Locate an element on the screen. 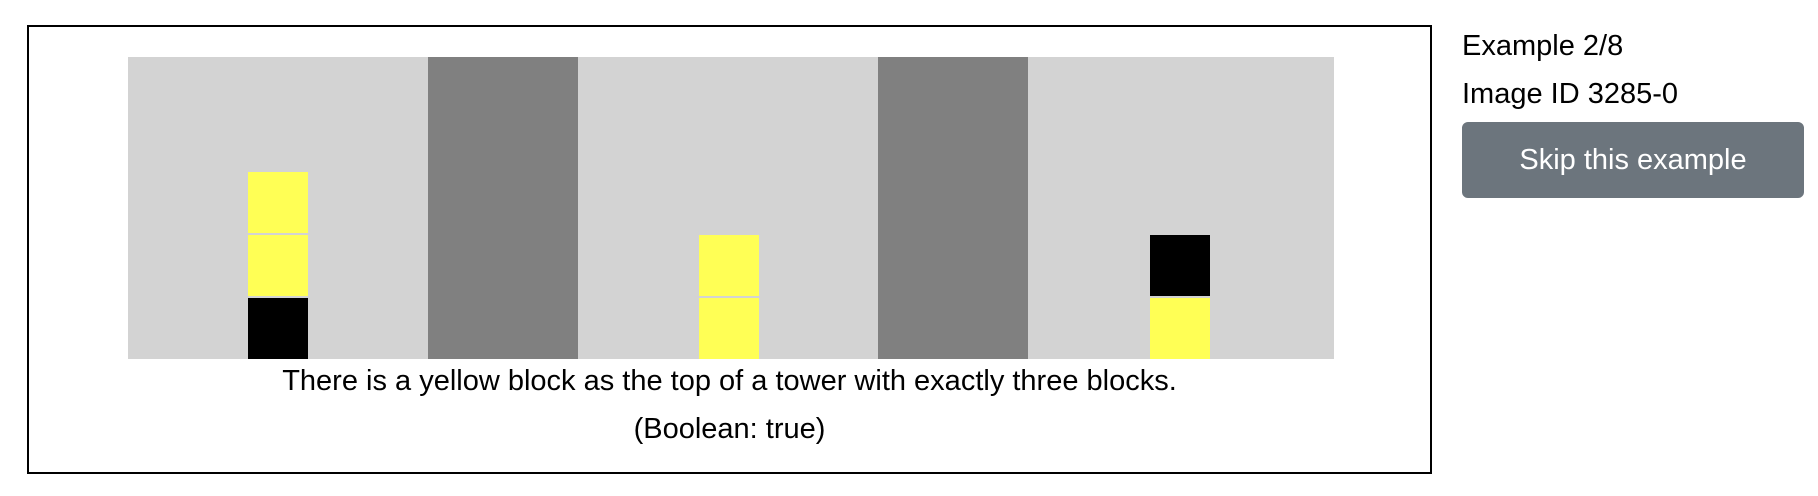 This screenshot has height=496, width=1818. tower-2-block-2-yellow is located at coordinates (729, 265).